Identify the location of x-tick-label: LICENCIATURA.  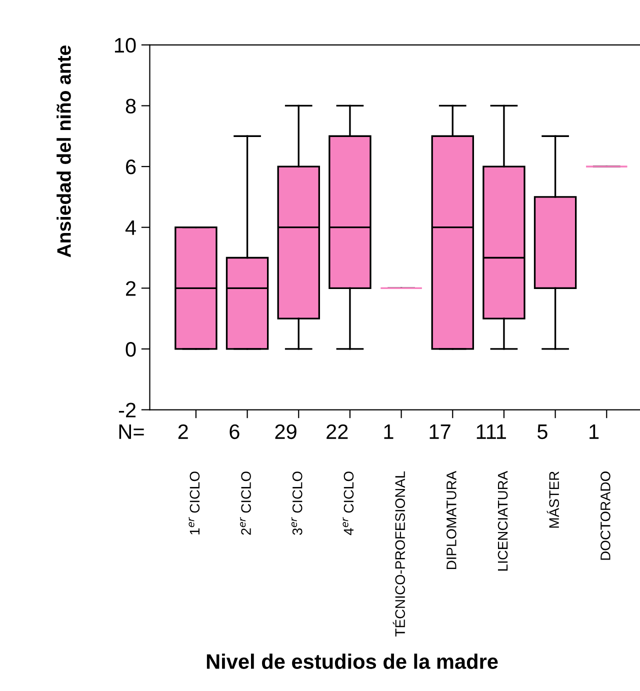
(503, 520).